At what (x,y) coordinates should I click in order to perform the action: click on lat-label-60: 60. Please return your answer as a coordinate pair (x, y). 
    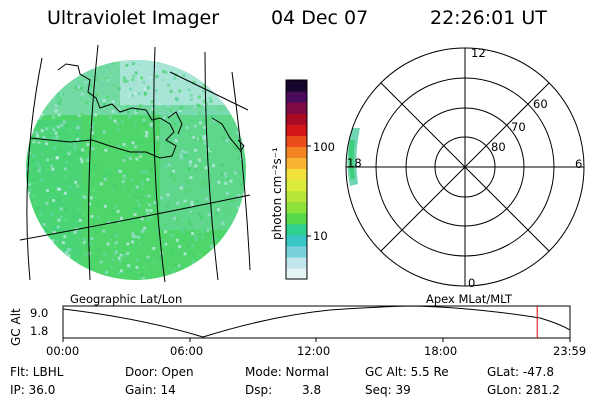
    Looking at the image, I should click on (540, 104).